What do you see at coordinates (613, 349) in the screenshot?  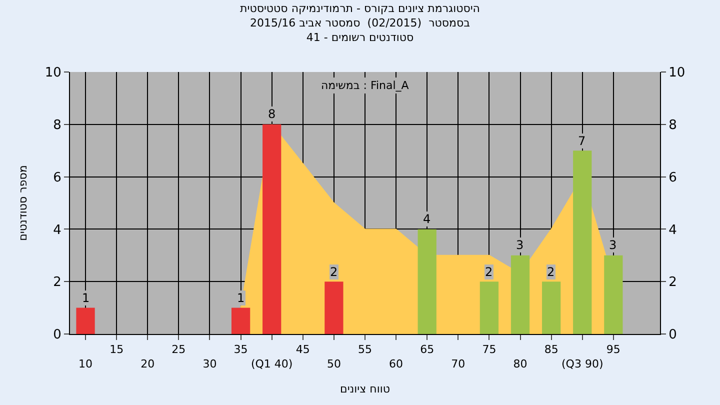 I see `x-tick-label: 95` at bounding box center [613, 349].